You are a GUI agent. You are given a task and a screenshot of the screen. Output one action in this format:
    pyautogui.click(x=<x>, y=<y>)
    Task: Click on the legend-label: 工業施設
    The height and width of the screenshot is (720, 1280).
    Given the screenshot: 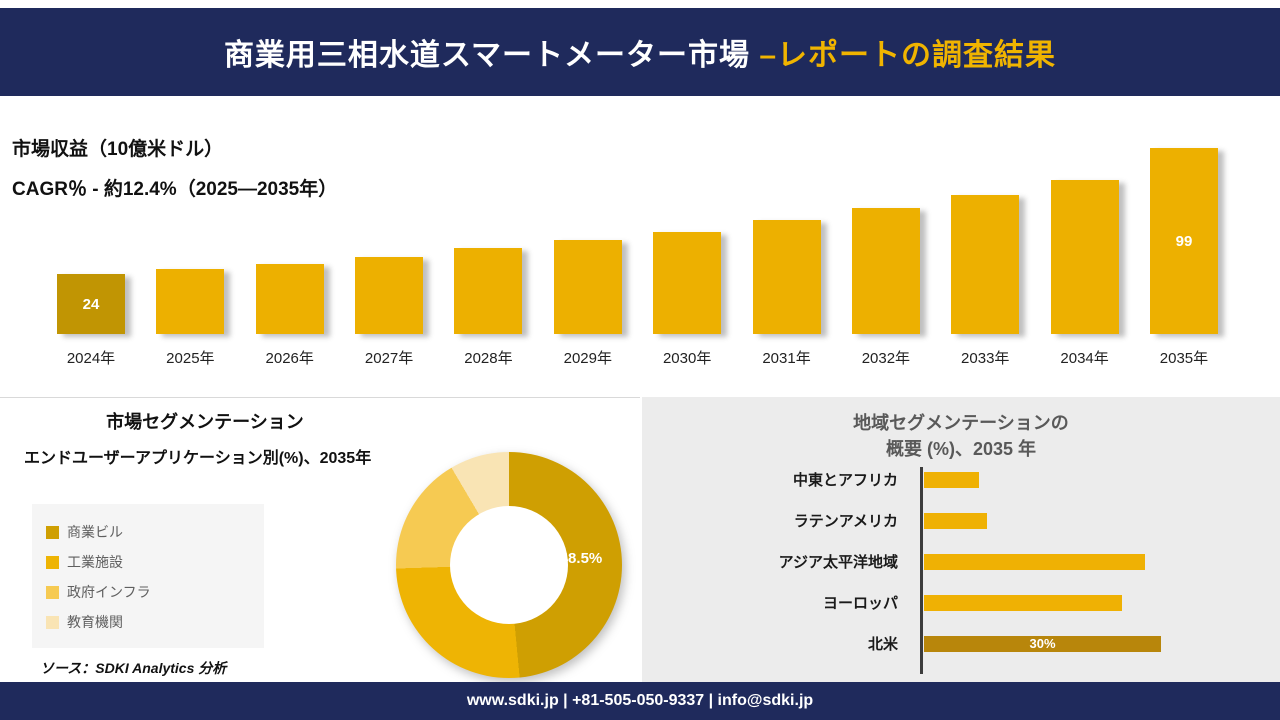 What is the action you would take?
    pyautogui.click(x=95, y=562)
    